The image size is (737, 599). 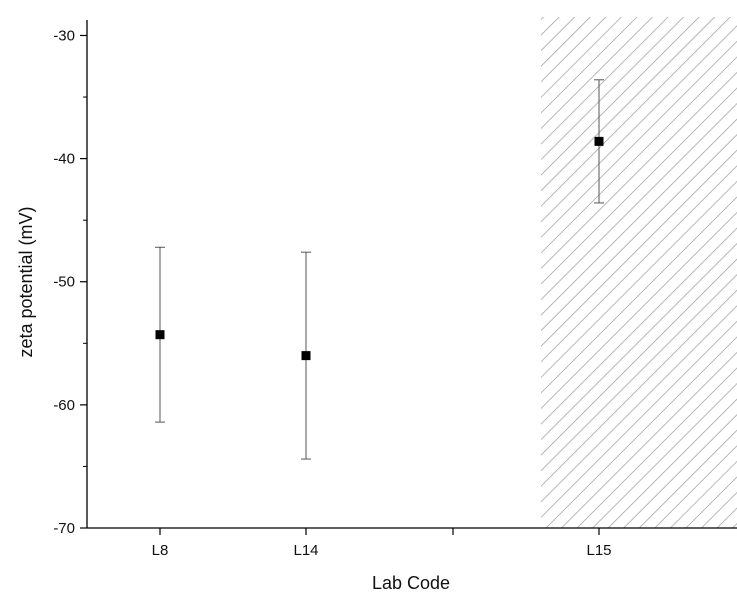 I want to click on x-axis-title: Lab Code, so click(x=411, y=583).